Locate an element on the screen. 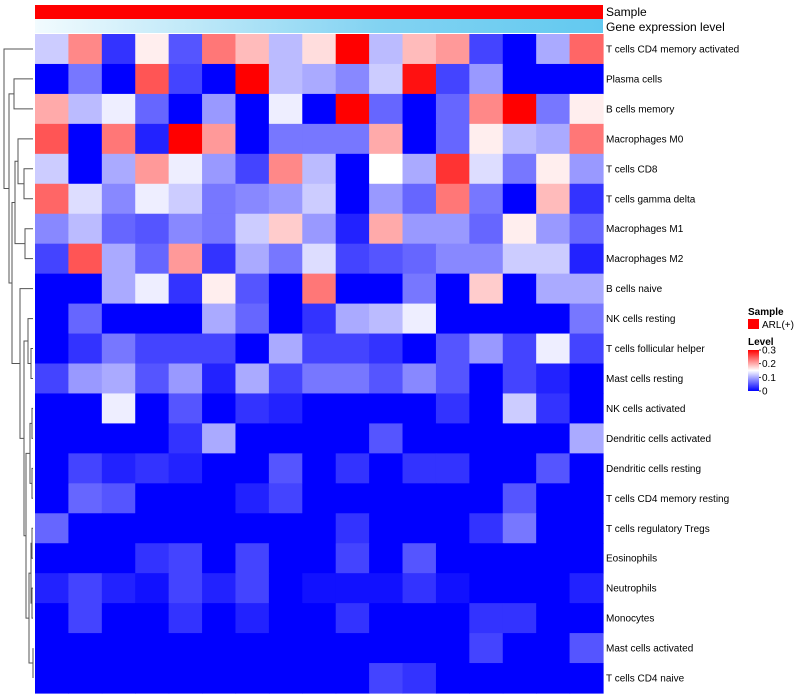 The height and width of the screenshot is (700, 800). gene-expression-annotation-bar is located at coordinates (319, 26).